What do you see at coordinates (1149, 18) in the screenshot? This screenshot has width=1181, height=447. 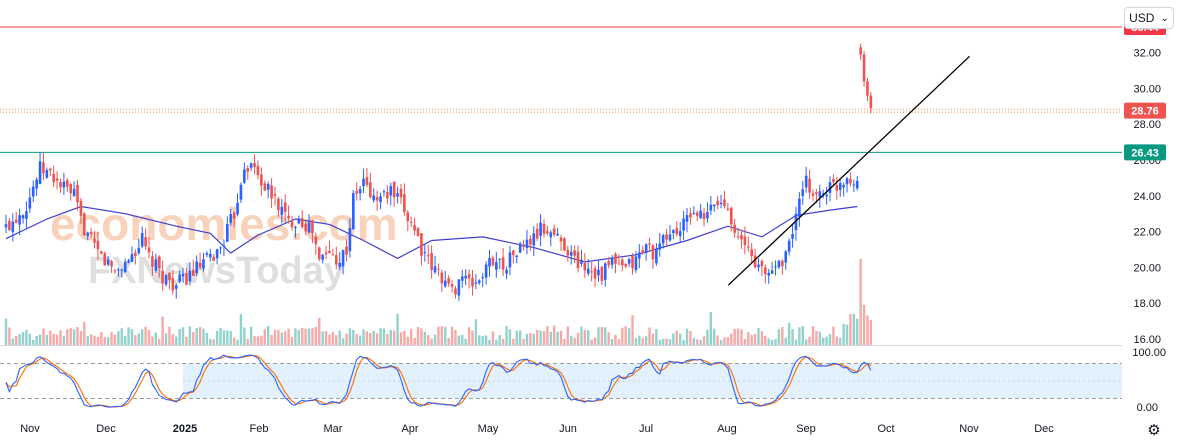 I see `currency-selector: USD ⌄` at bounding box center [1149, 18].